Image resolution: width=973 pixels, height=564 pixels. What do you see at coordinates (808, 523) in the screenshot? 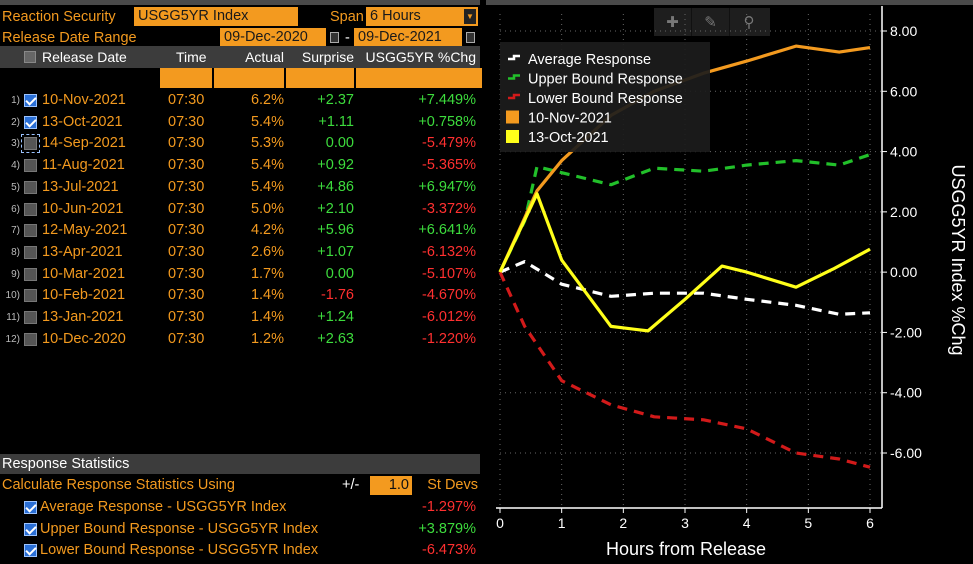
I see `x-tick-label: 5` at bounding box center [808, 523].